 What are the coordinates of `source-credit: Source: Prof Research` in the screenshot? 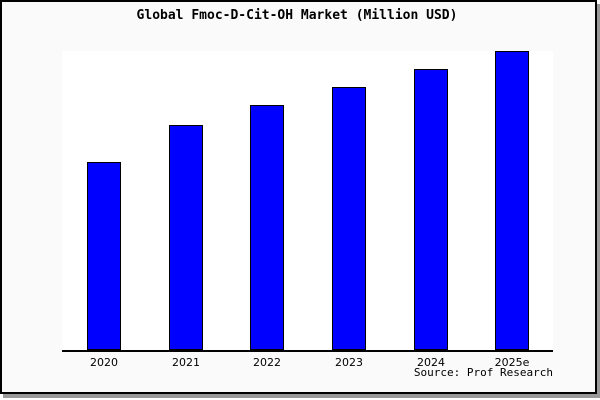 It's located at (483, 372).